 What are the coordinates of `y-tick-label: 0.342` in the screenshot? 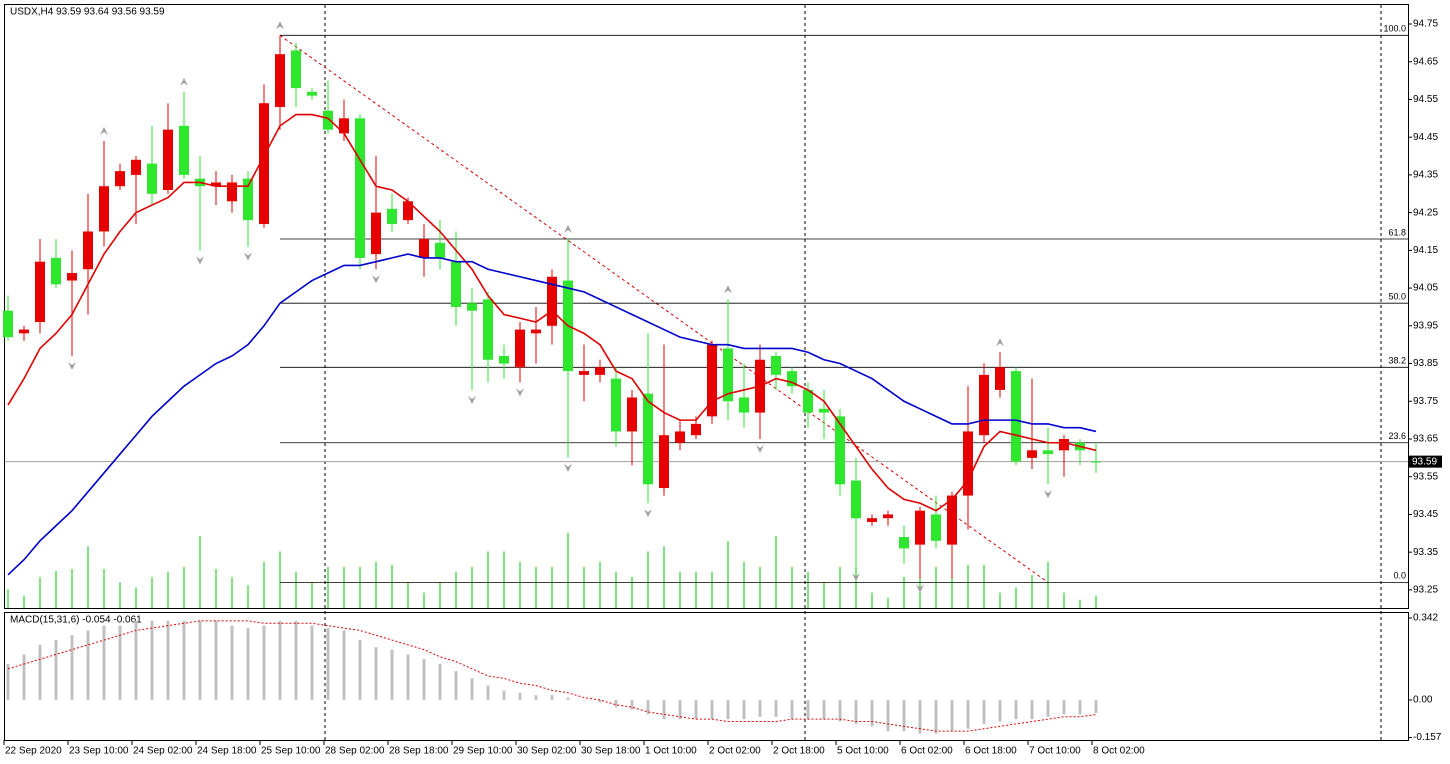 It's located at (1425, 618).